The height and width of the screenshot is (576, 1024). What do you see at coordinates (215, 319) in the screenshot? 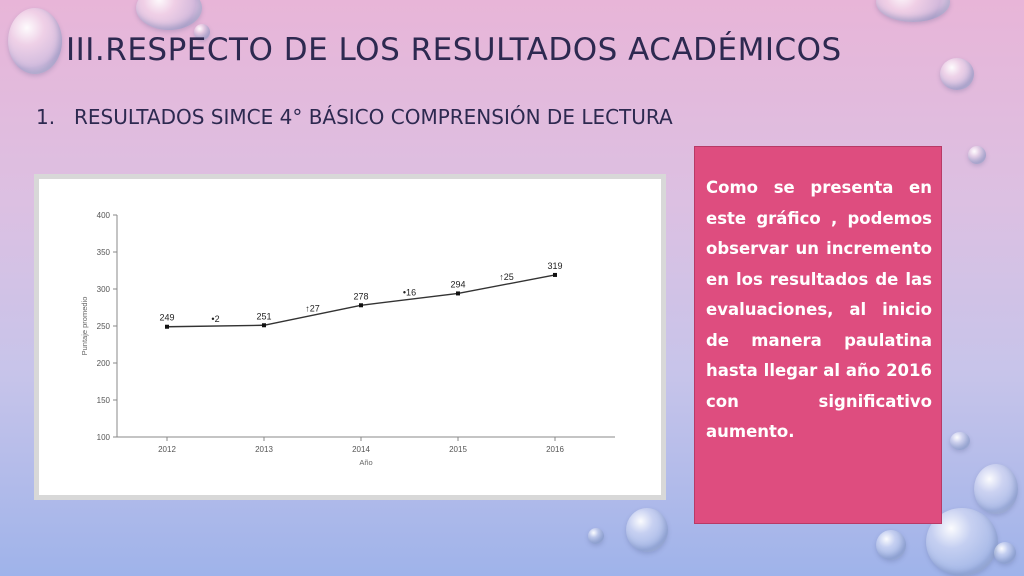
I see `change-annotation: •2` at bounding box center [215, 319].